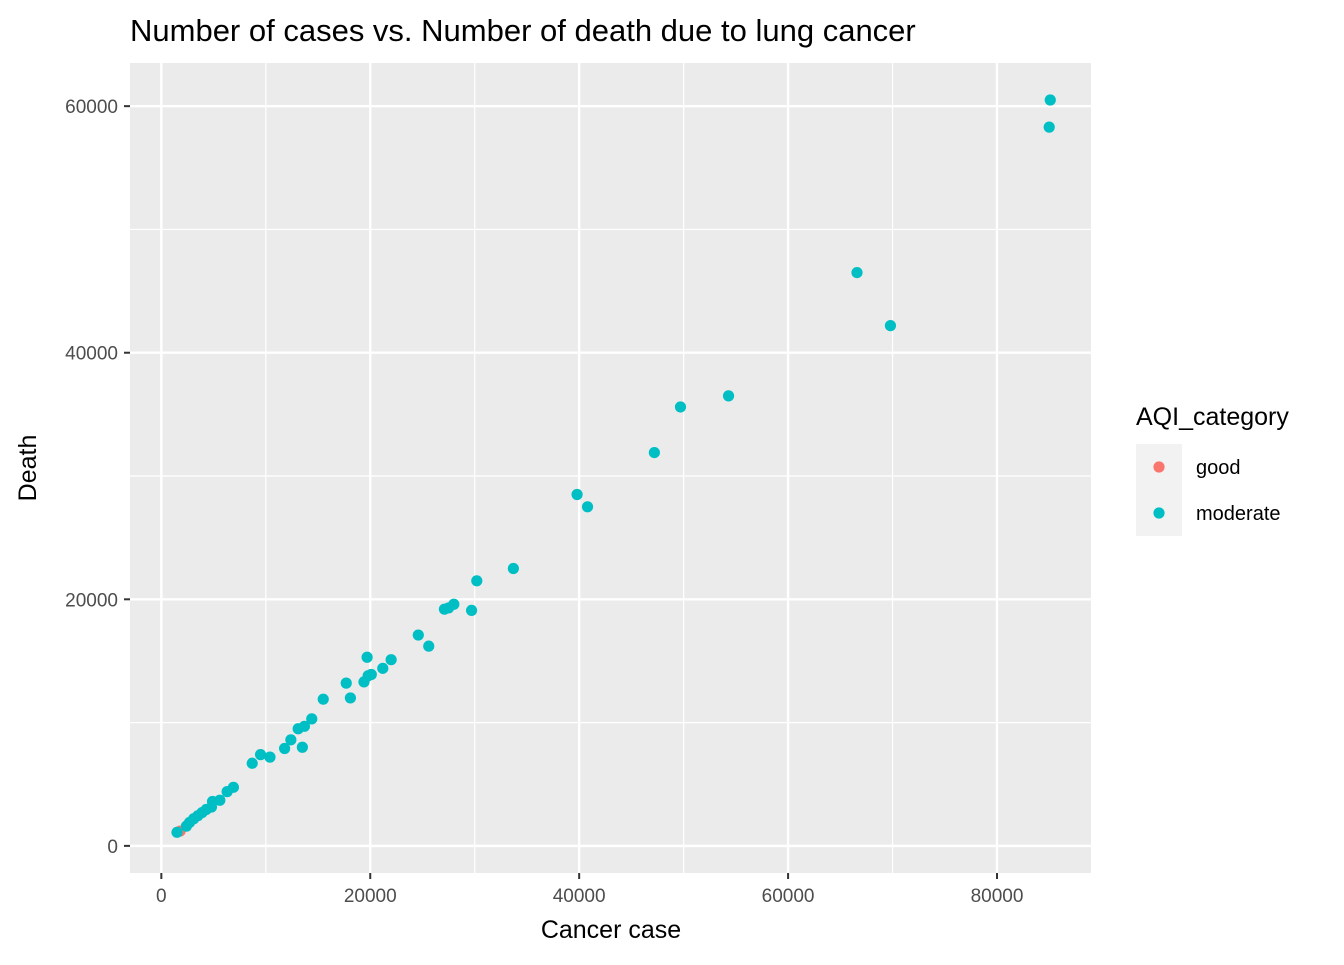  I want to click on x-axis: 0 20000 40000 60000 80000, so click(589, 890).